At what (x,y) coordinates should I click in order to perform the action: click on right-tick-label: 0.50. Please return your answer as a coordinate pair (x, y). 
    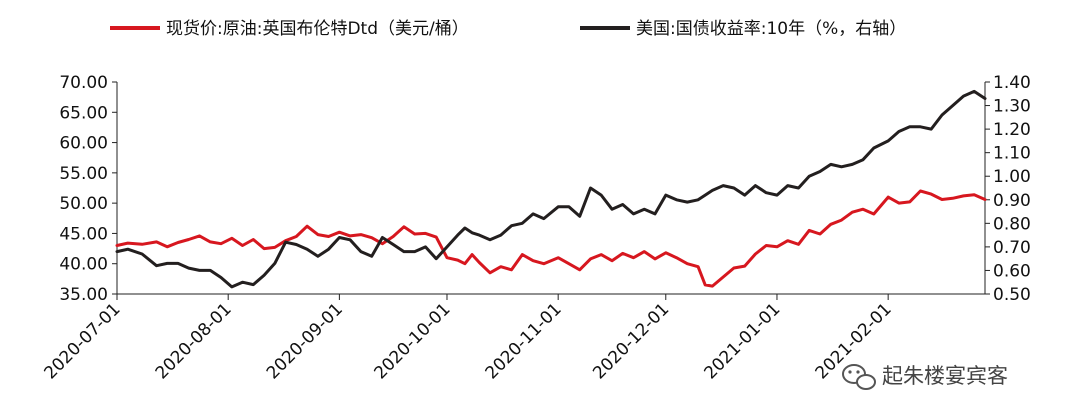
    Looking at the image, I should click on (1012, 295).